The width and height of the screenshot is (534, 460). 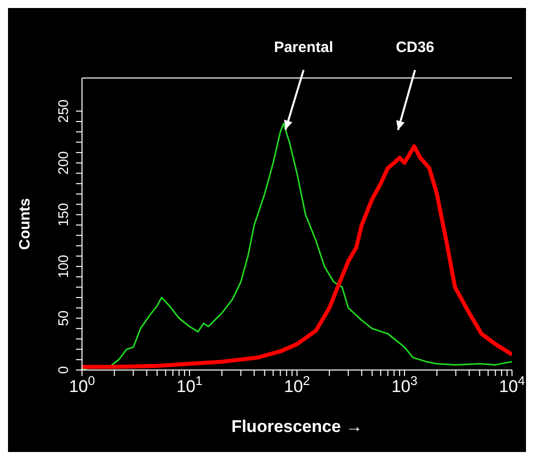 What do you see at coordinates (404, 384) in the screenshot?
I see `x-tick-label: 10$^{3}$` at bounding box center [404, 384].